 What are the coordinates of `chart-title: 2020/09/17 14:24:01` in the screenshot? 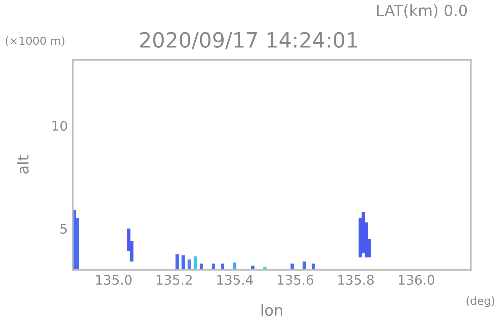 It's located at (249, 41).